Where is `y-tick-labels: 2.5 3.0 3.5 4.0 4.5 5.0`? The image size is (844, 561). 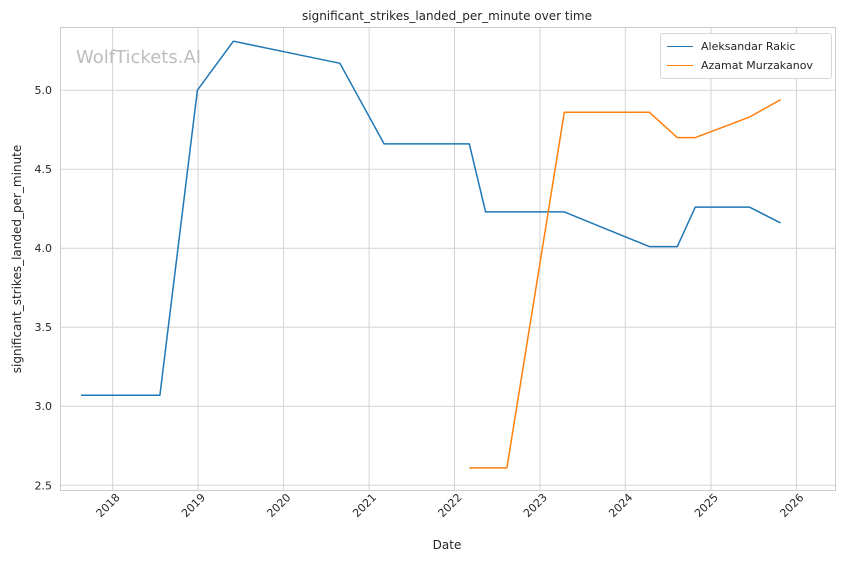 y-tick-labels: 2.5 3.0 3.5 4.0 4.5 5.0 is located at coordinates (44, 288).